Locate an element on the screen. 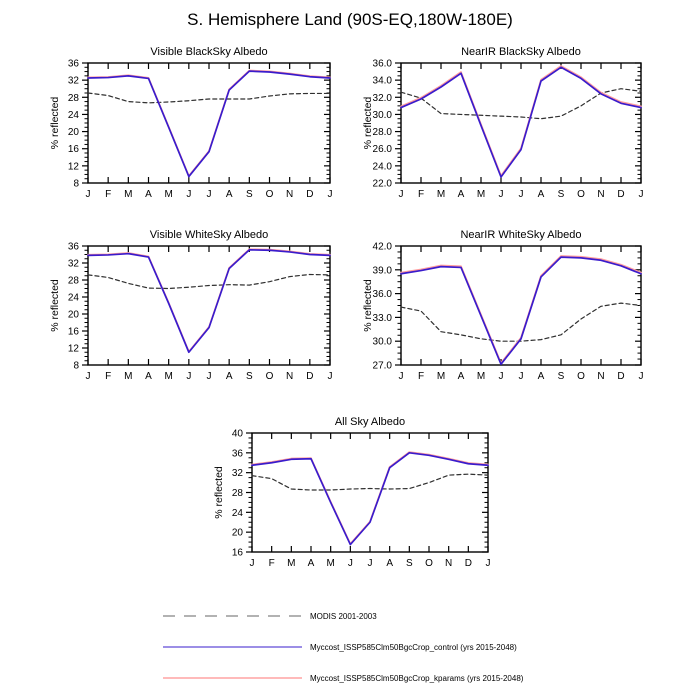  figure-title: S. Hemisphere Land (90S-EQ,180W-180E) is located at coordinates (350, 19).